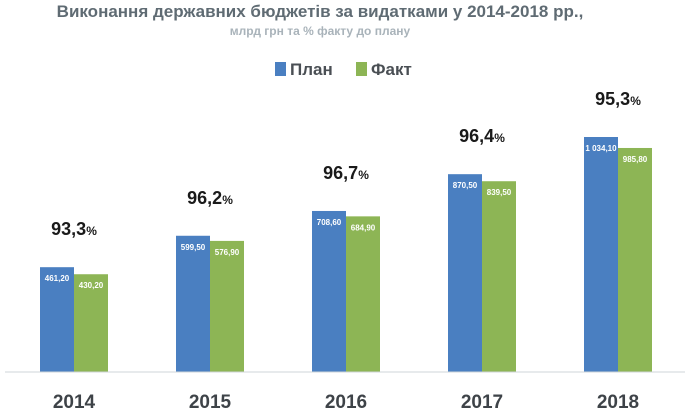 The height and width of the screenshot is (414, 690). What do you see at coordinates (363, 294) in the screenshot?
I see `bar-fact-2016` at bounding box center [363, 294].